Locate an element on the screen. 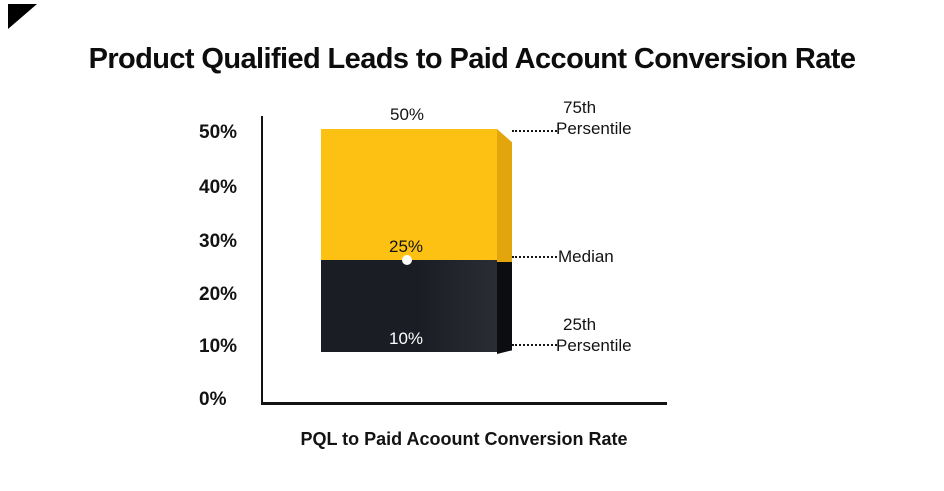 Image resolution: width=944 pixels, height=491 pixels. bar-segment-25th-to-median is located at coordinates (409, 306).